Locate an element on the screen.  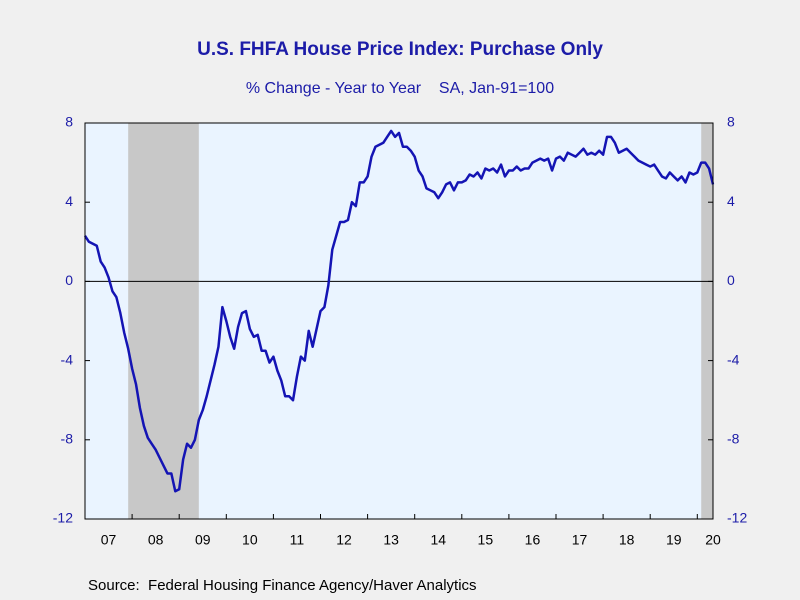
y-tick-label: -8 is located at coordinates (67, 439).